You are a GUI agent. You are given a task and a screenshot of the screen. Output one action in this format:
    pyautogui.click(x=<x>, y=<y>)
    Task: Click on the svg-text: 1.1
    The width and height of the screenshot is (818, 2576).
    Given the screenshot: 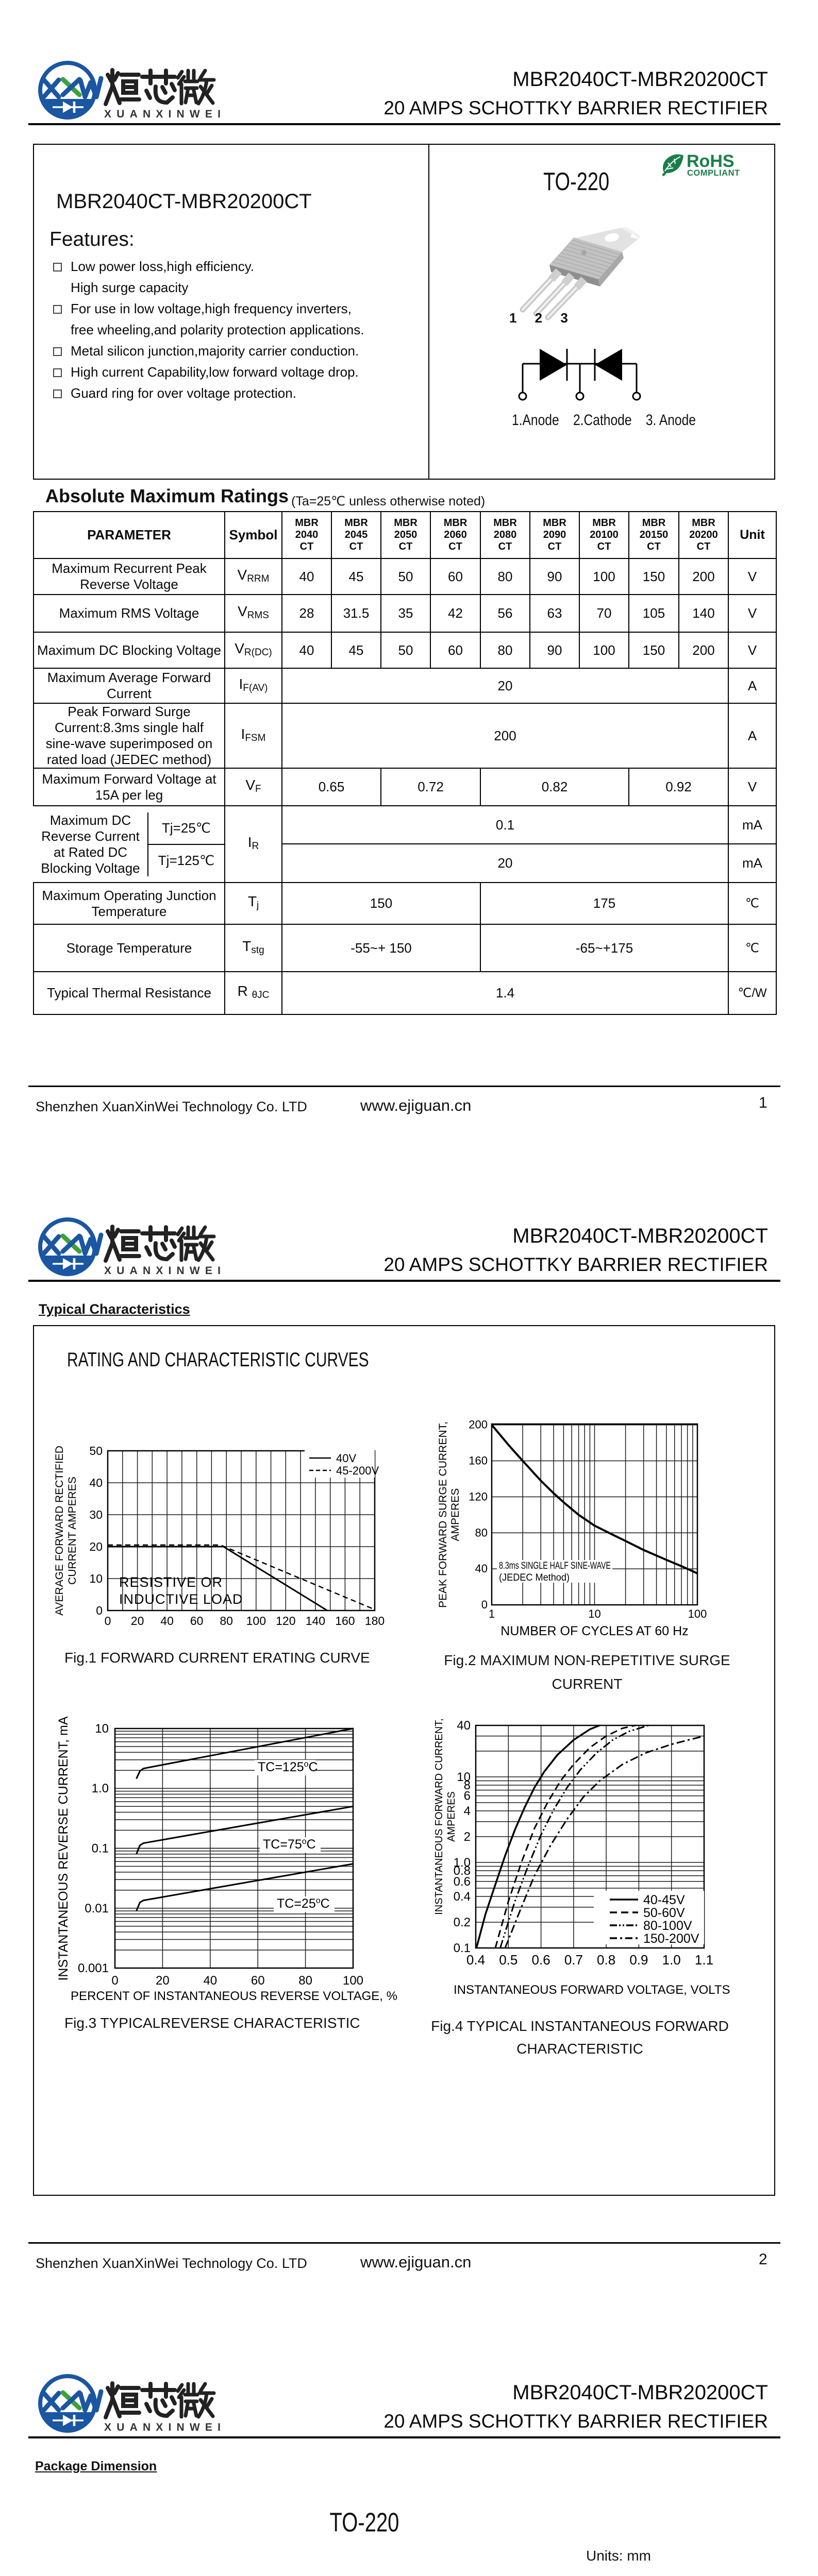 What is the action you would take?
    pyautogui.click(x=704, y=1960)
    